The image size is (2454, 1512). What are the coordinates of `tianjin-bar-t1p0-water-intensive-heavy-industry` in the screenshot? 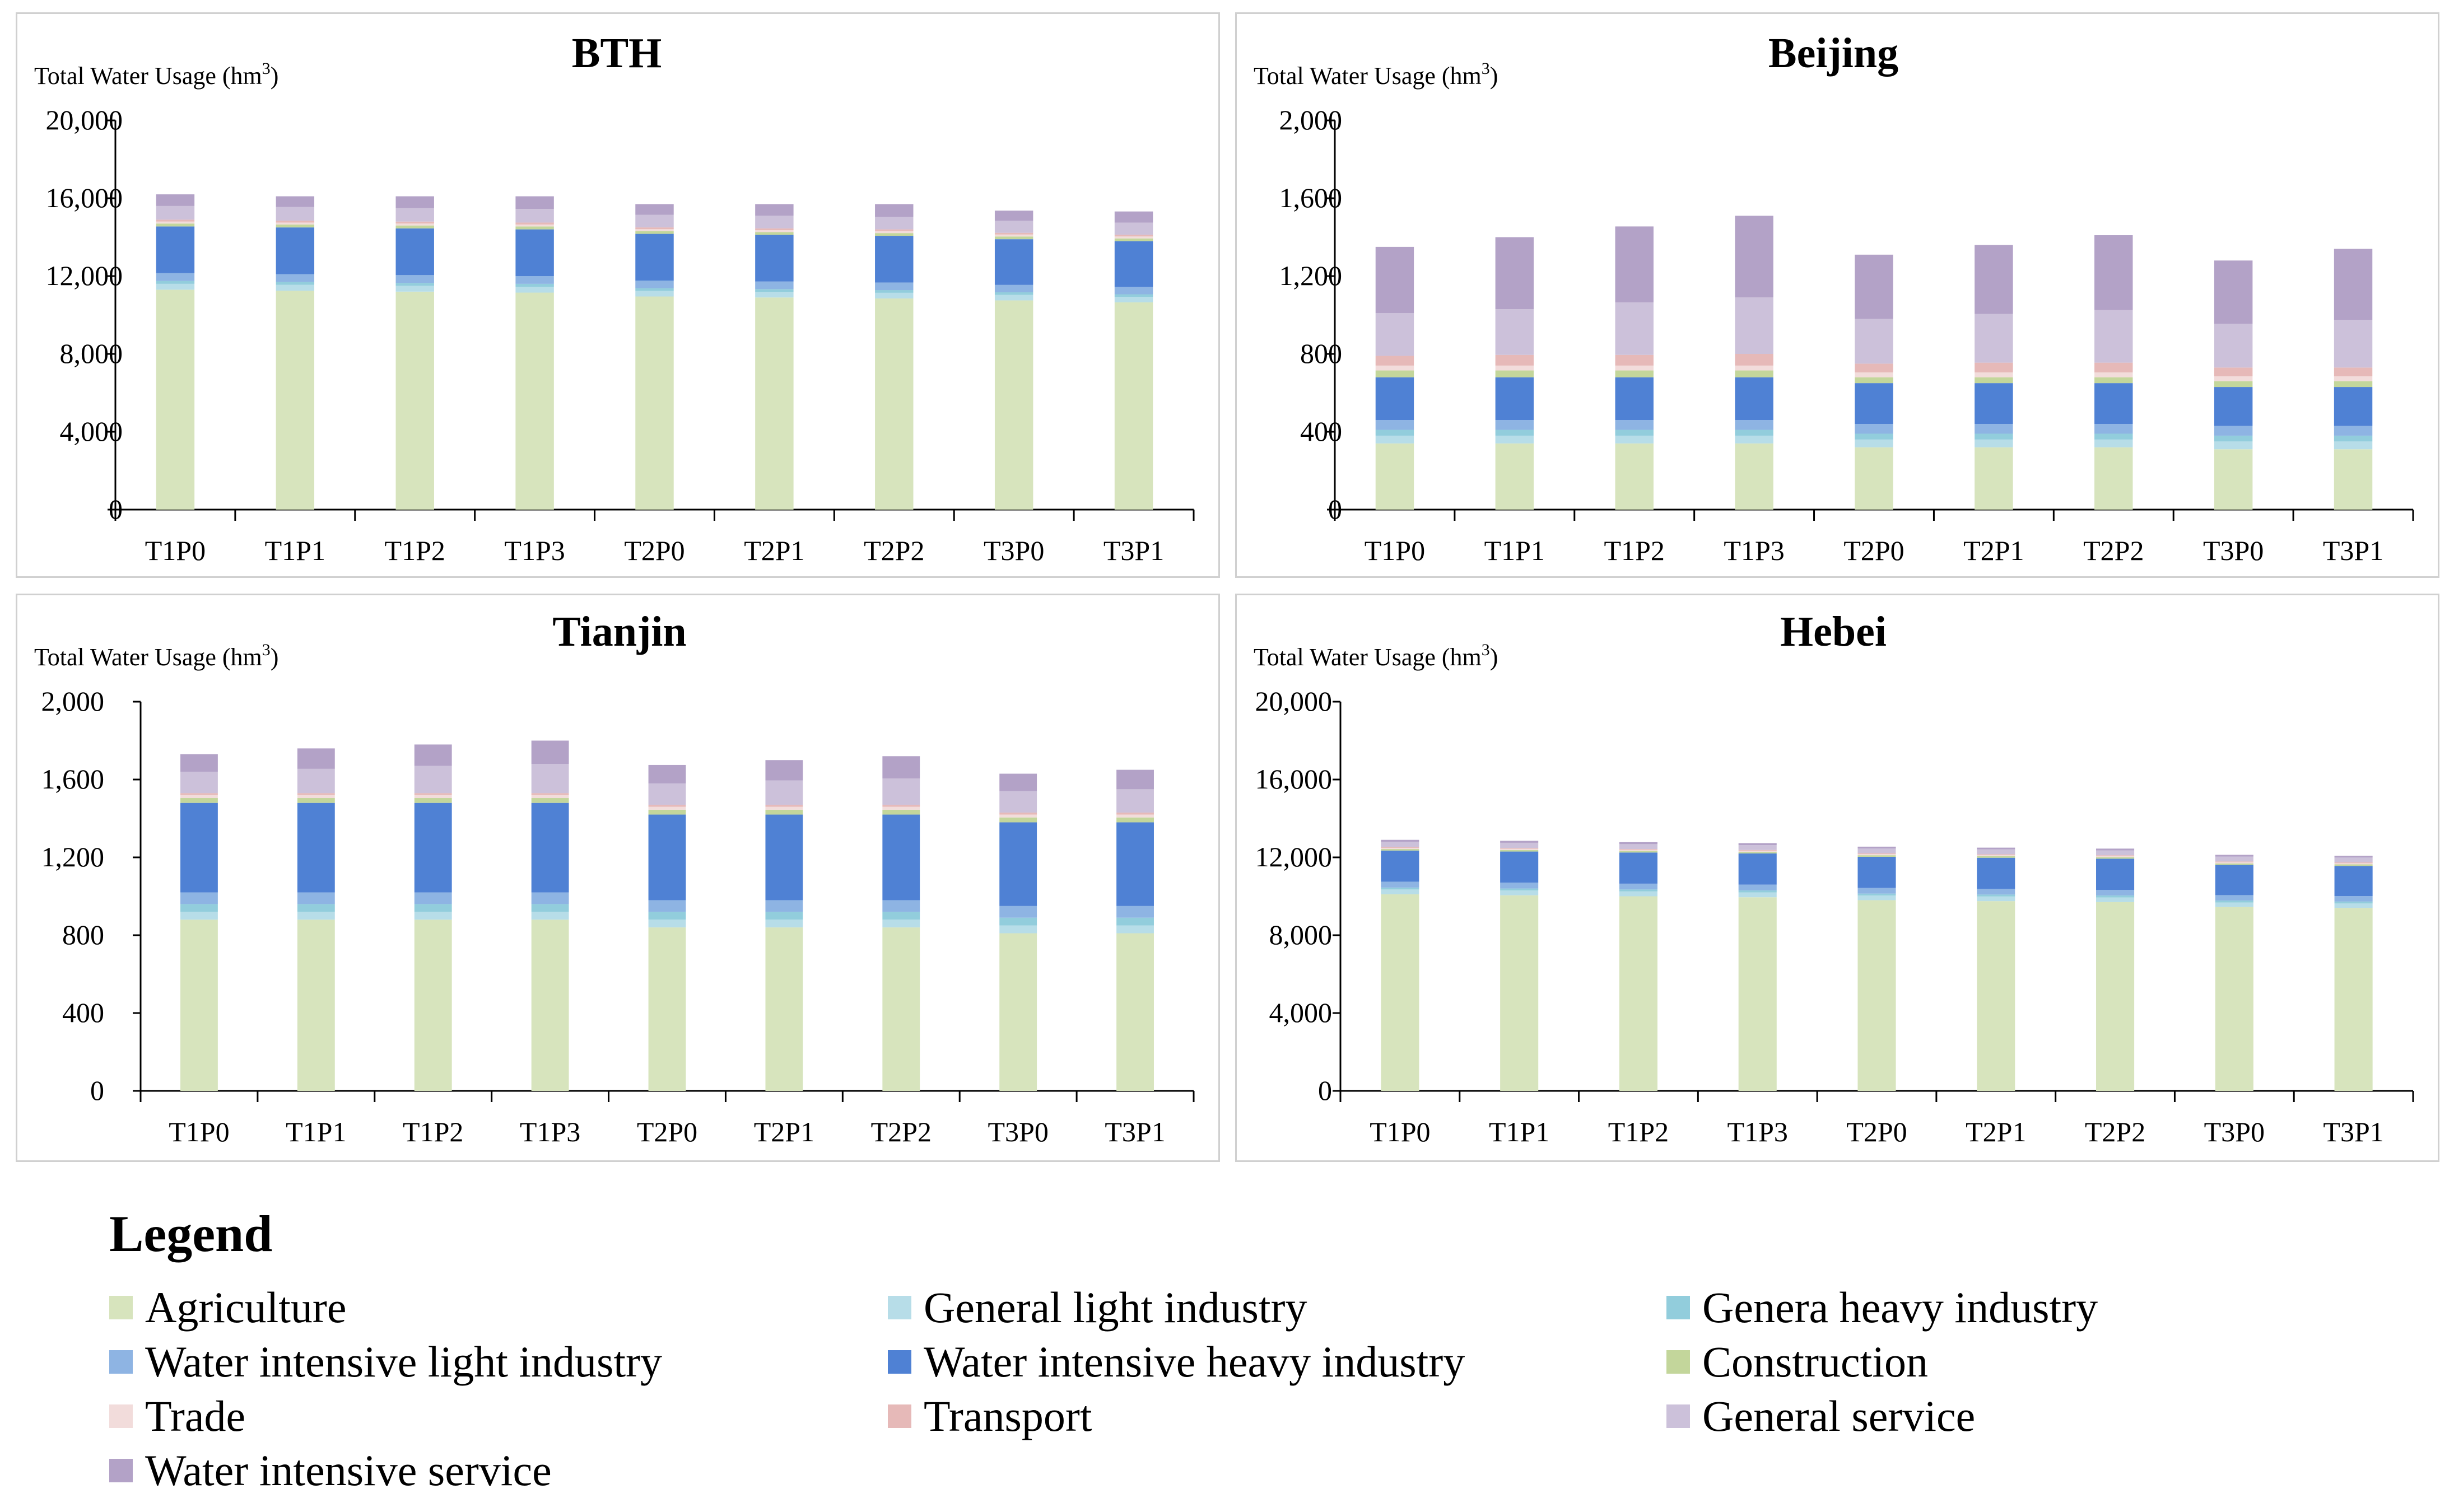 It's located at (199, 848).